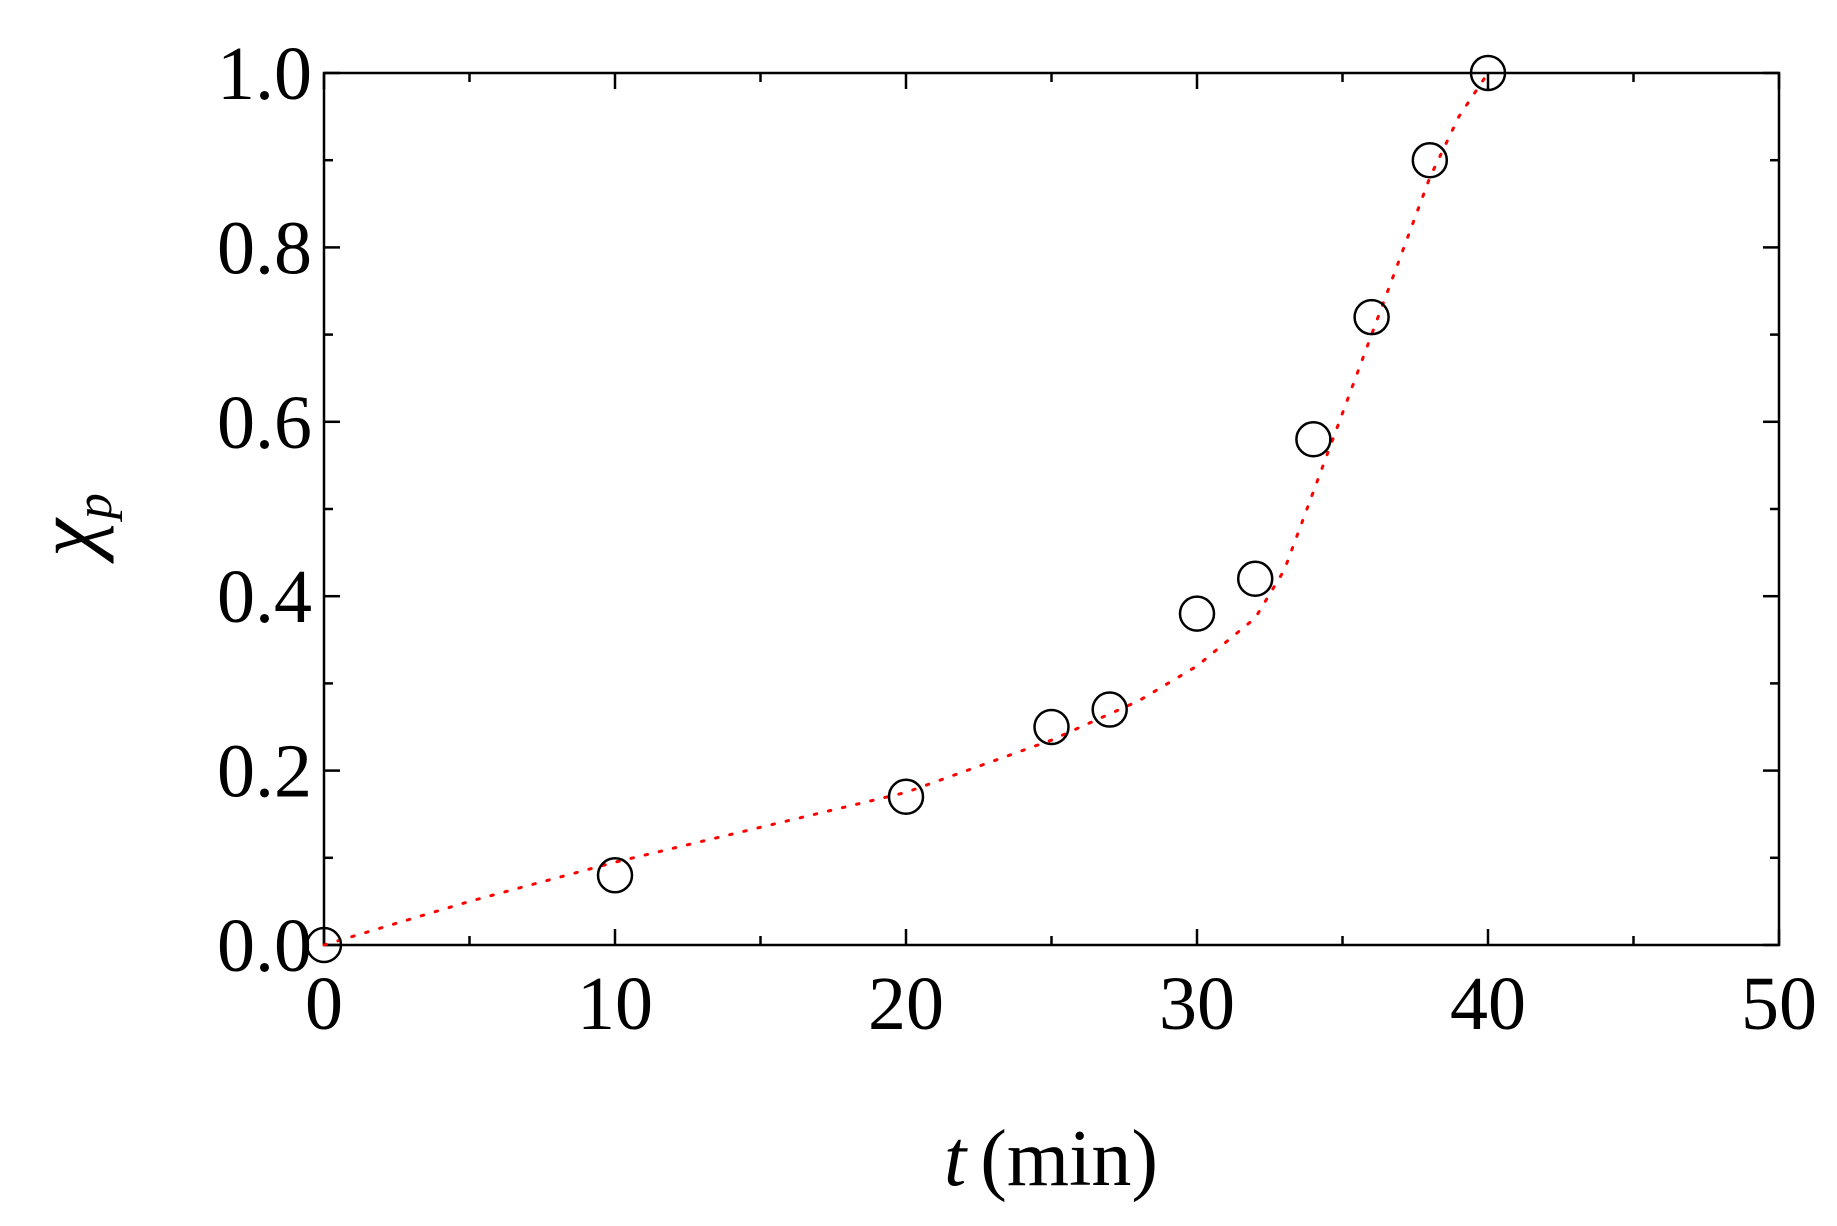 The width and height of the screenshot is (1837, 1226). What do you see at coordinates (264, 248) in the screenshot?
I see `y-tick-label: 0.8` at bounding box center [264, 248].